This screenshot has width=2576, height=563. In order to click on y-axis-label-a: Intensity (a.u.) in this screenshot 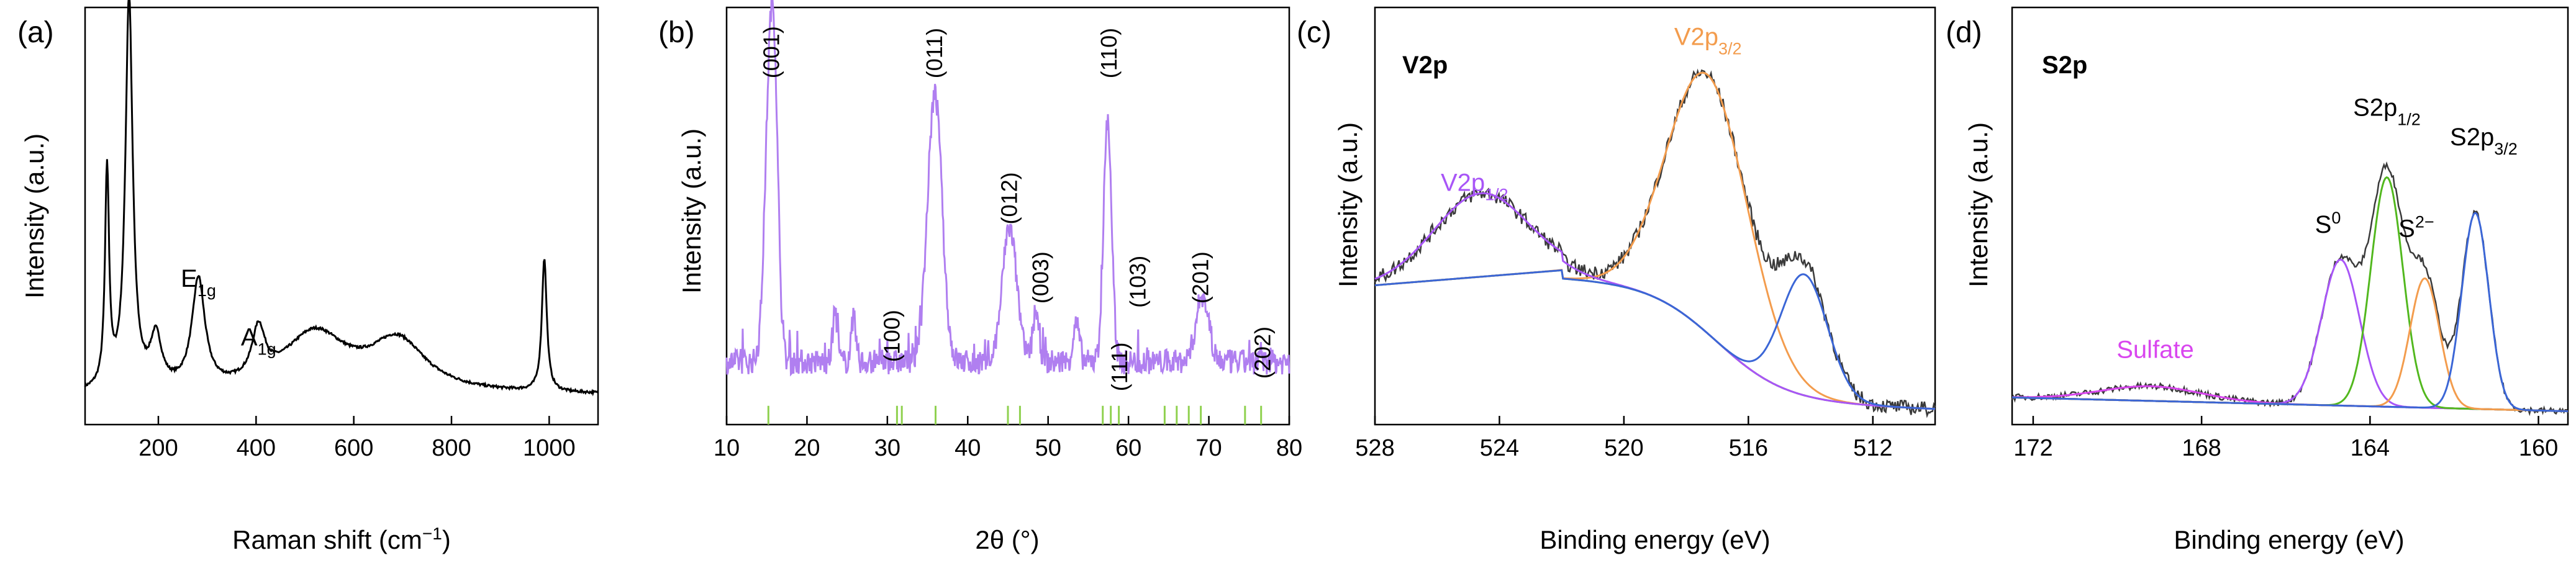, I will do `click(34, 216)`.